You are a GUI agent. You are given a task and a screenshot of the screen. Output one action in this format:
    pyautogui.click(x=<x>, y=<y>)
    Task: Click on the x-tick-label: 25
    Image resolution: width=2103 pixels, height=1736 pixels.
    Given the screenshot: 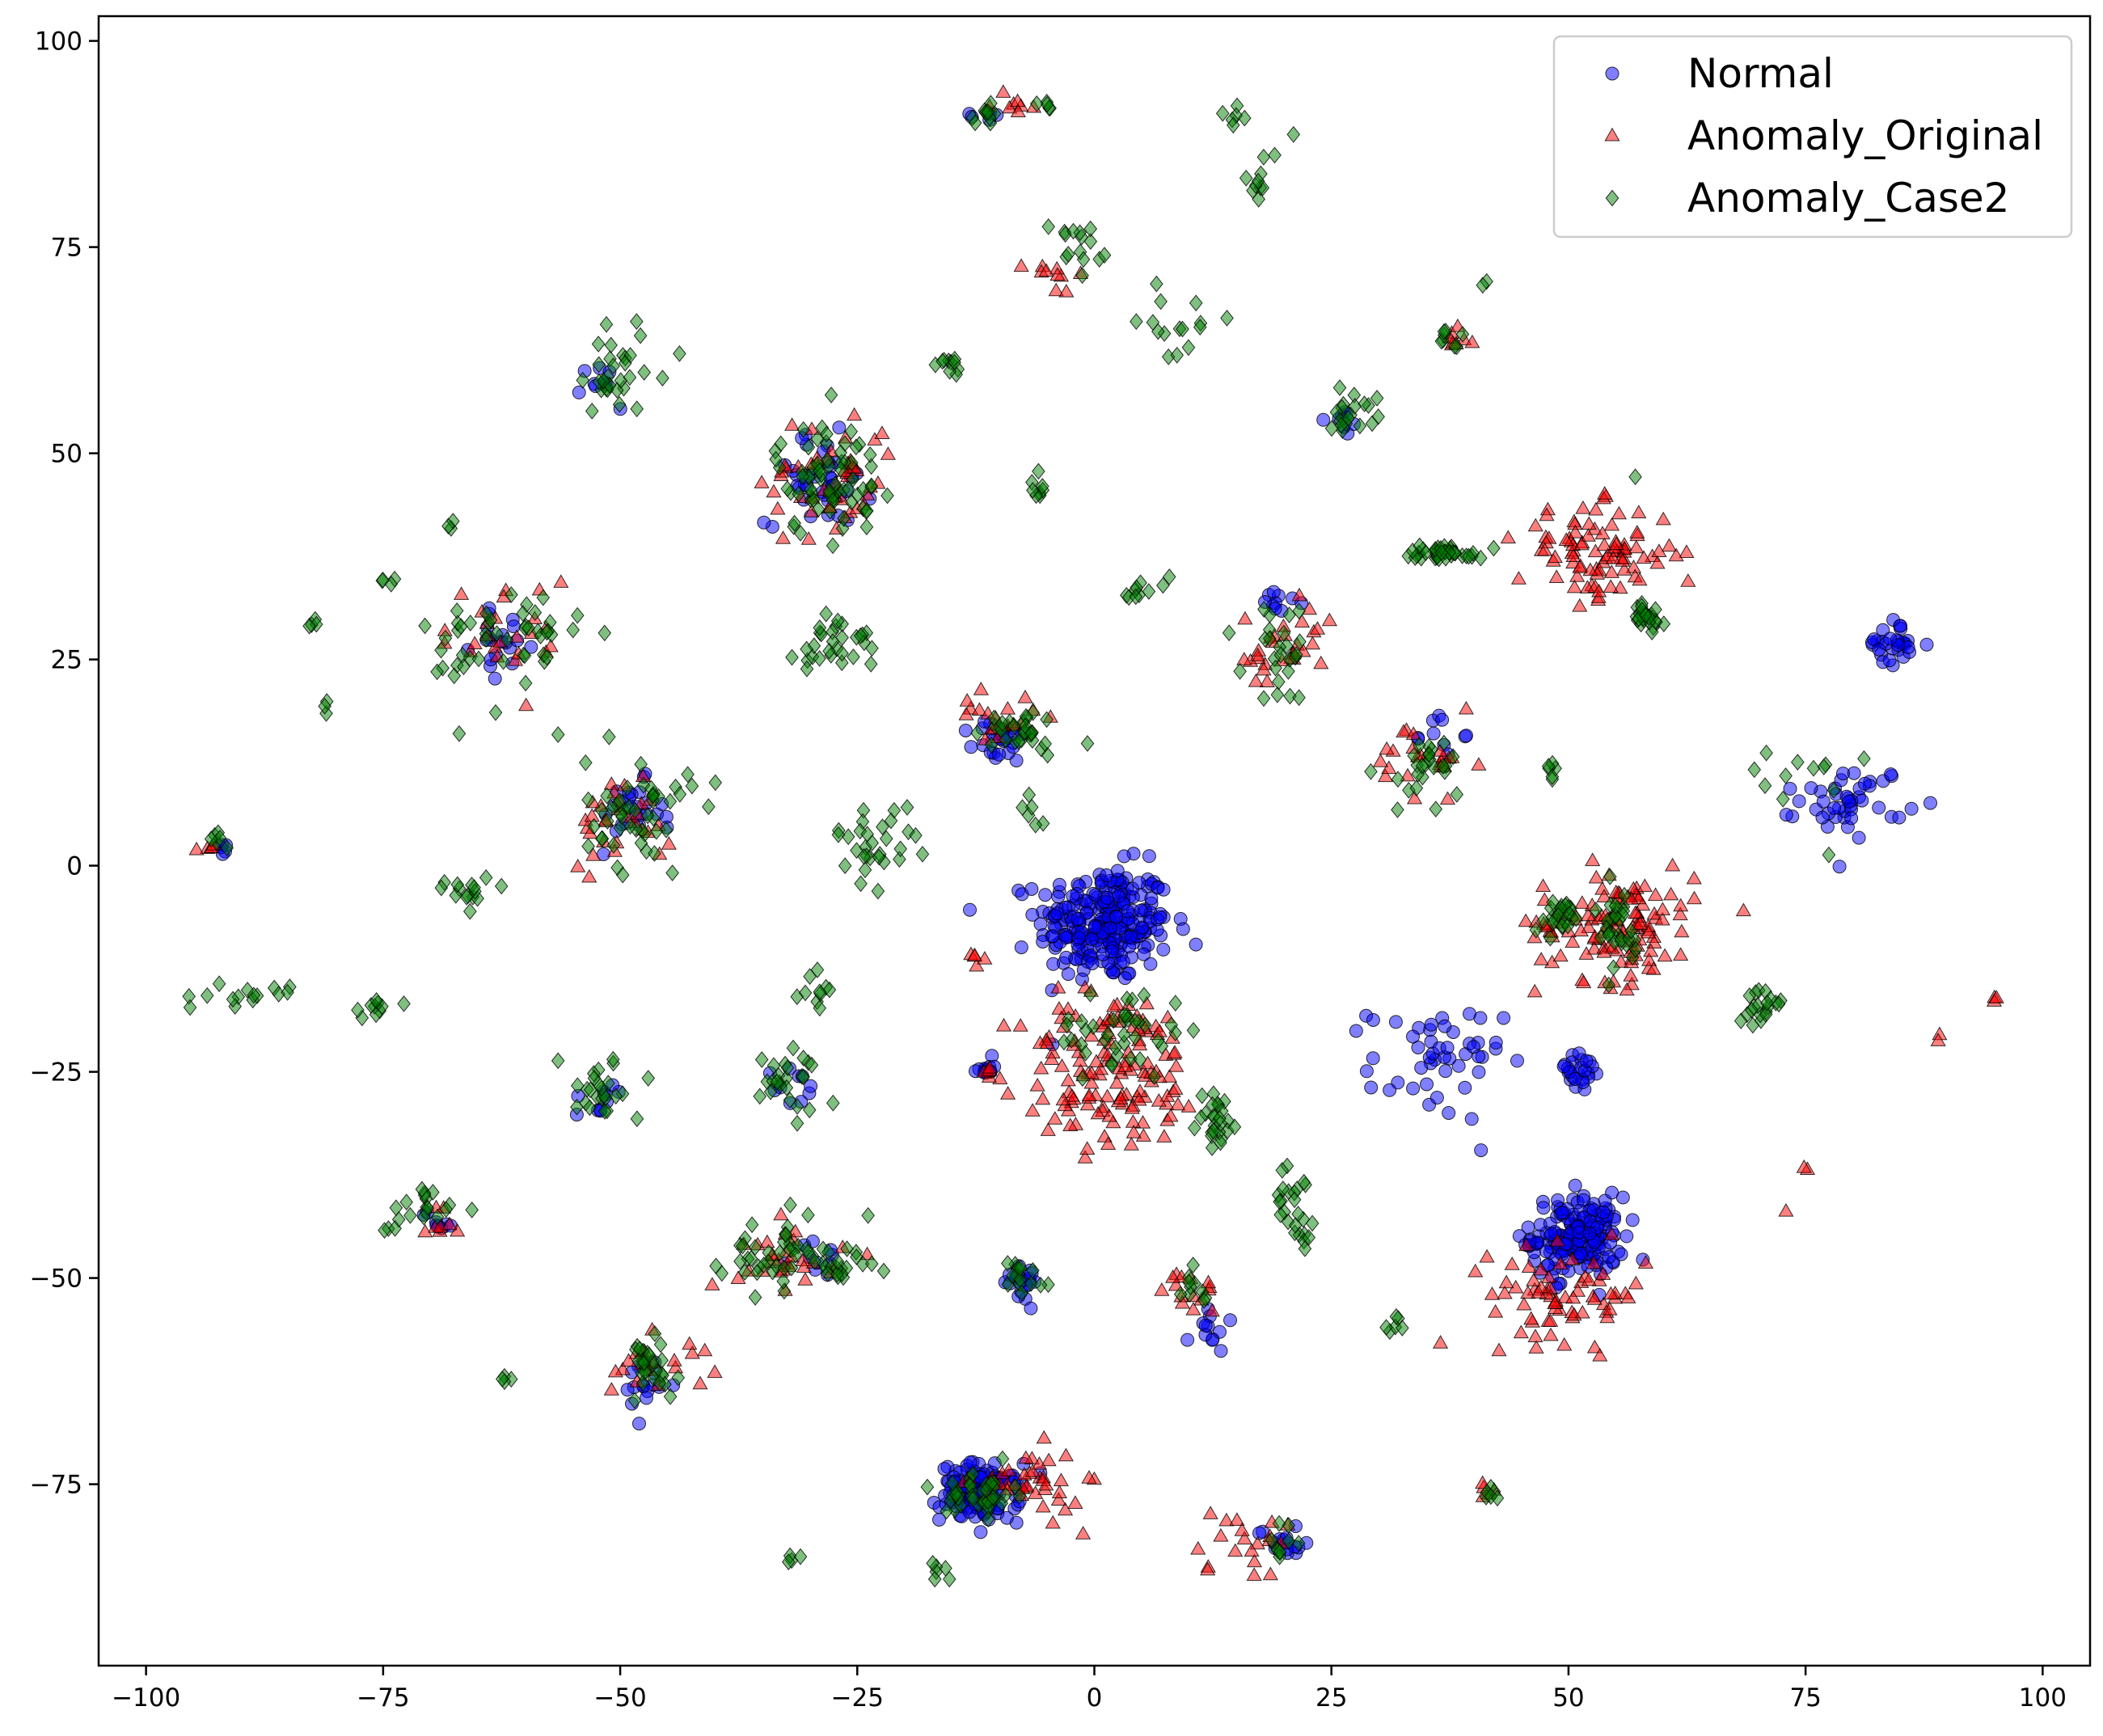 What is the action you would take?
    pyautogui.click(x=1331, y=1698)
    